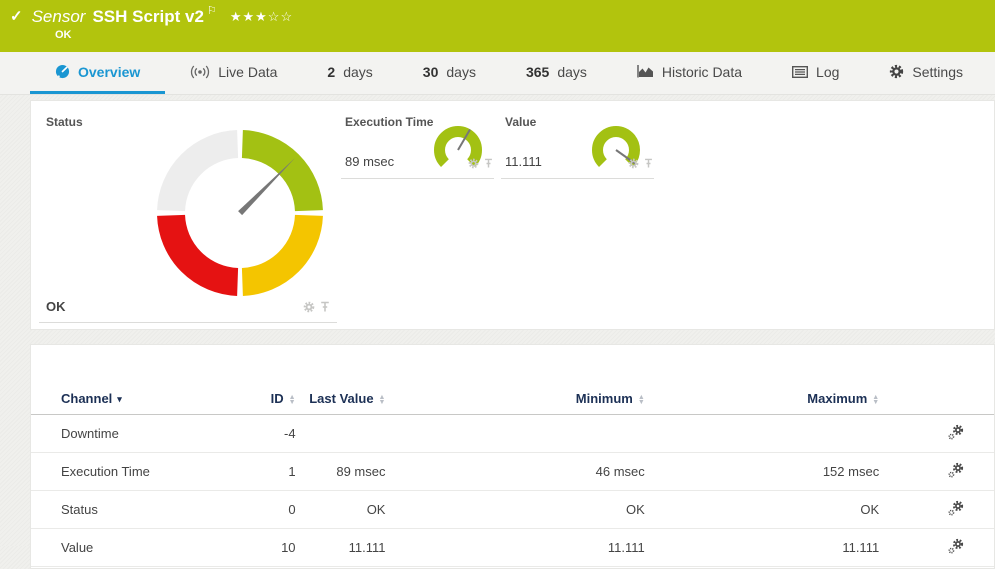  I want to click on tab-settings: Settings, so click(926, 73).